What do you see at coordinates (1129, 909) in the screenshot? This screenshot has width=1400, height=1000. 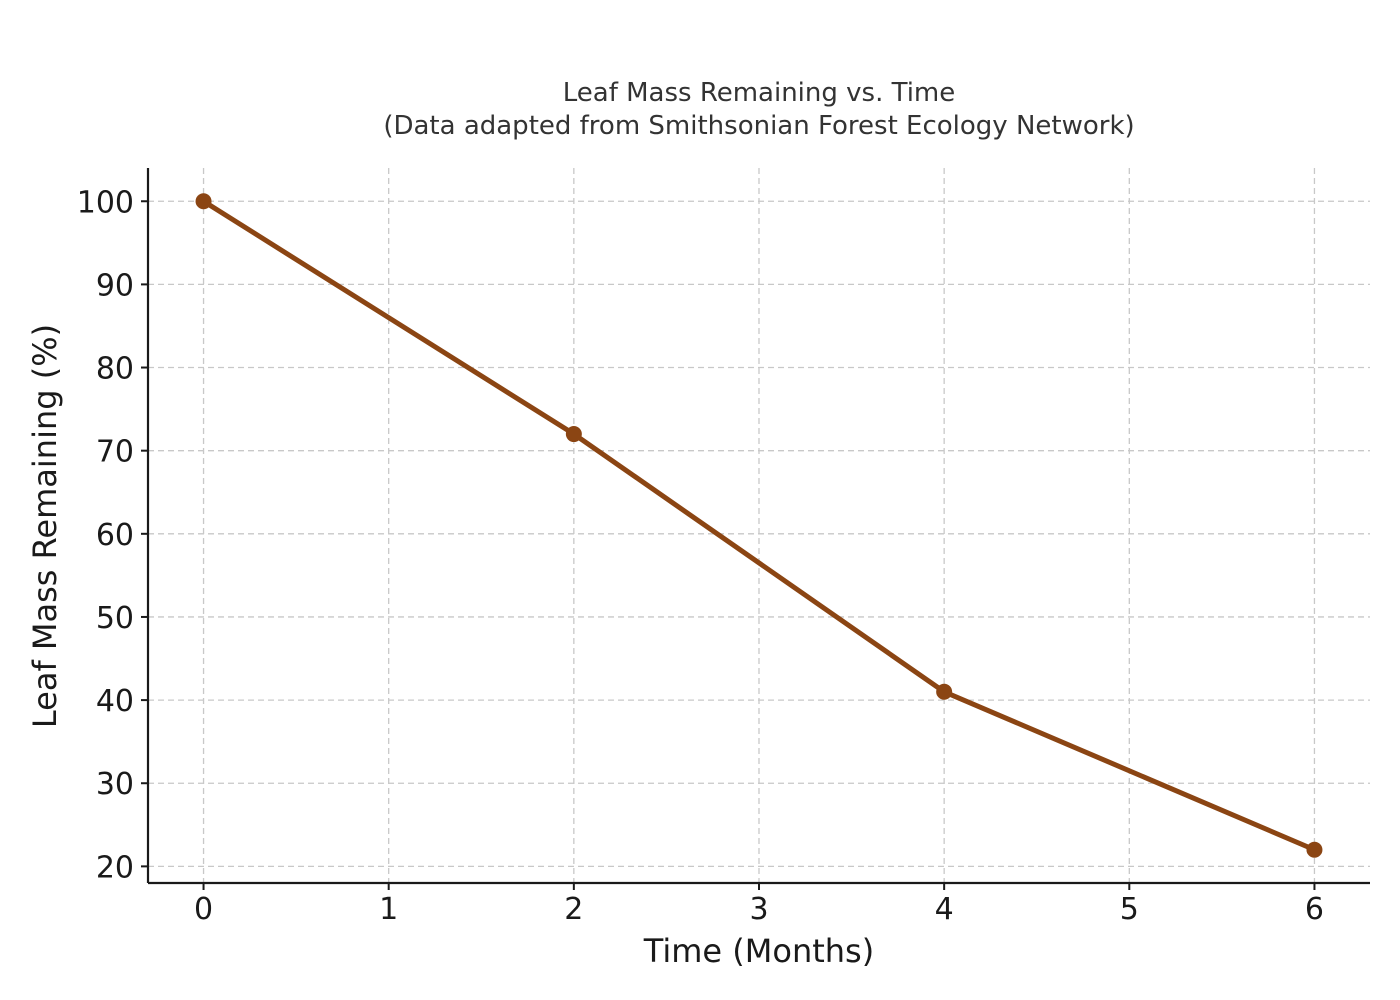 I see `x-tick-label: 5` at bounding box center [1129, 909].